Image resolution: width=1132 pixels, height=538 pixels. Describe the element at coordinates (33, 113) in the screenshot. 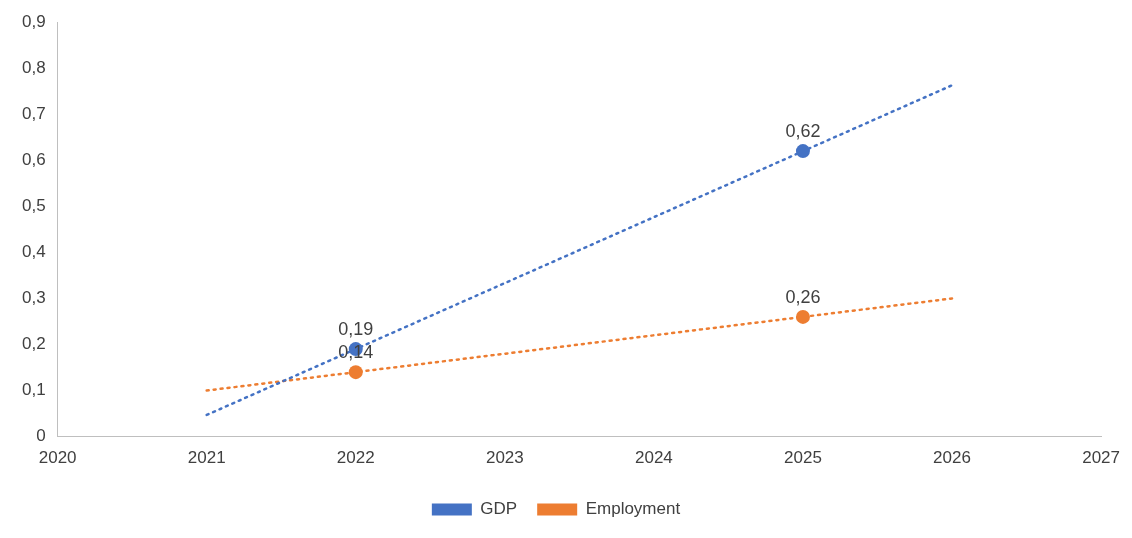

I see `y-tick-label: 0,7` at that location.